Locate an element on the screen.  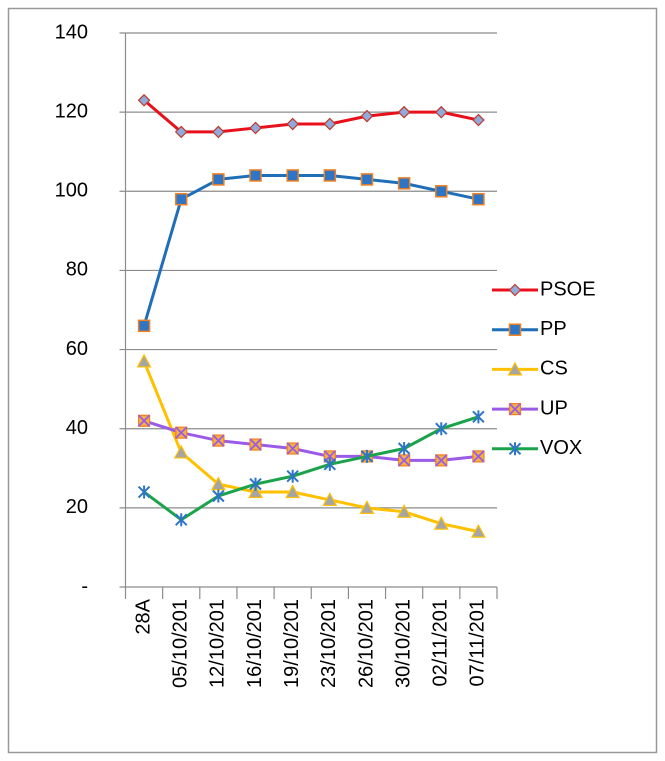
x-tick-label: 12/10/201 is located at coordinates (218, 643).